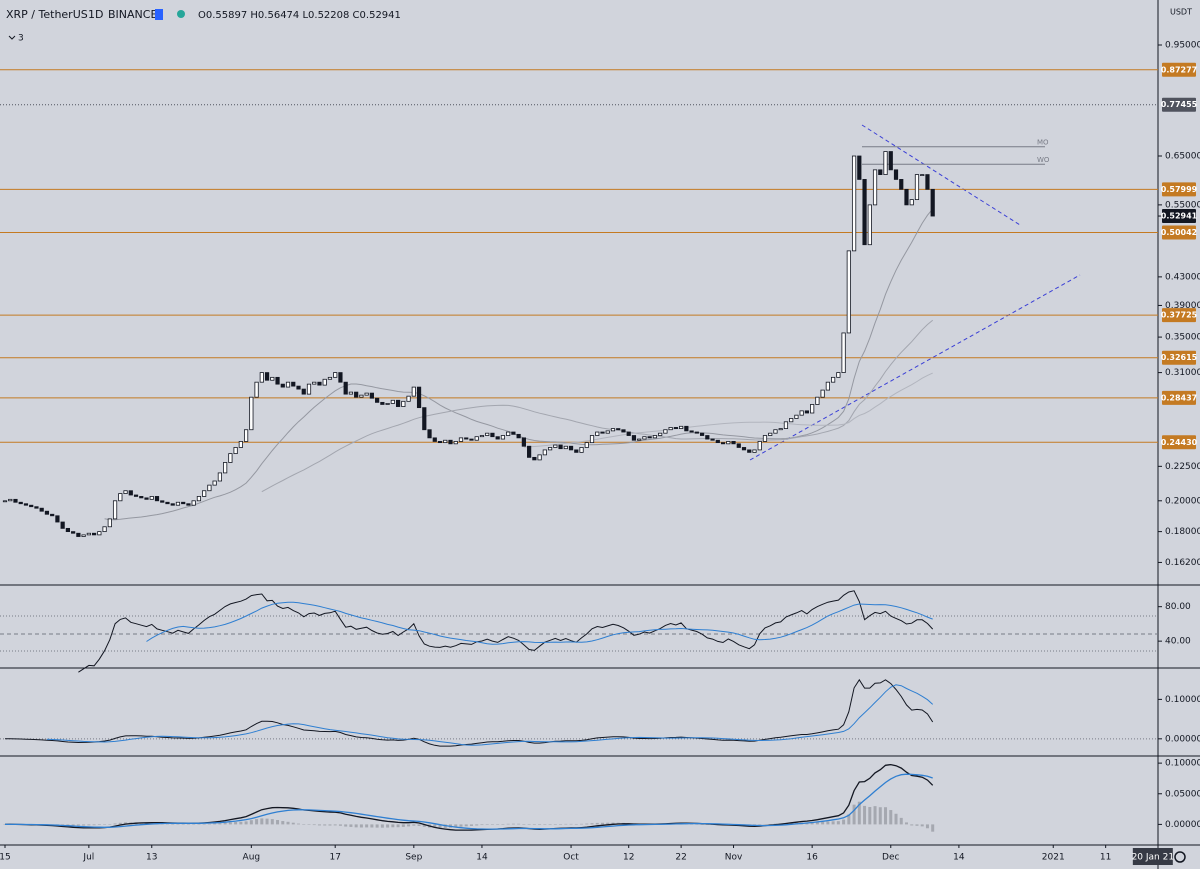 The width and height of the screenshot is (1200, 869). I want to click on exchange: BINANCE, so click(132, 14).